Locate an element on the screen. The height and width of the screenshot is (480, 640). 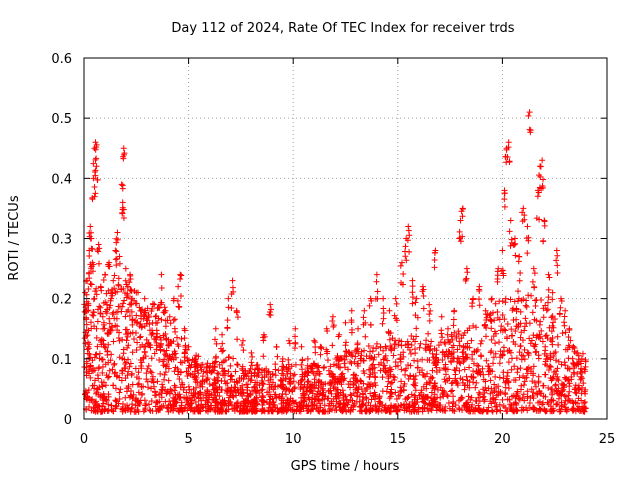
y-tick-label: 0.1 is located at coordinates (61, 360).